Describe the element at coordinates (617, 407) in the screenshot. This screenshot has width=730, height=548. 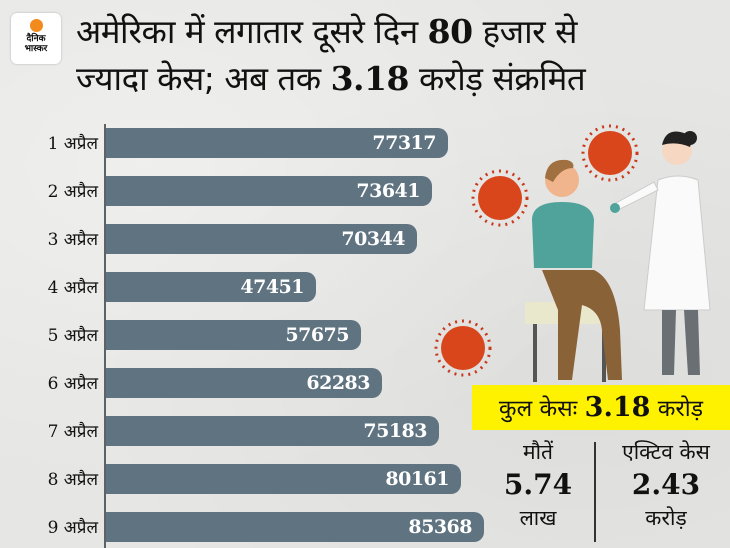
I see `total-cases-value: 3.18` at that location.